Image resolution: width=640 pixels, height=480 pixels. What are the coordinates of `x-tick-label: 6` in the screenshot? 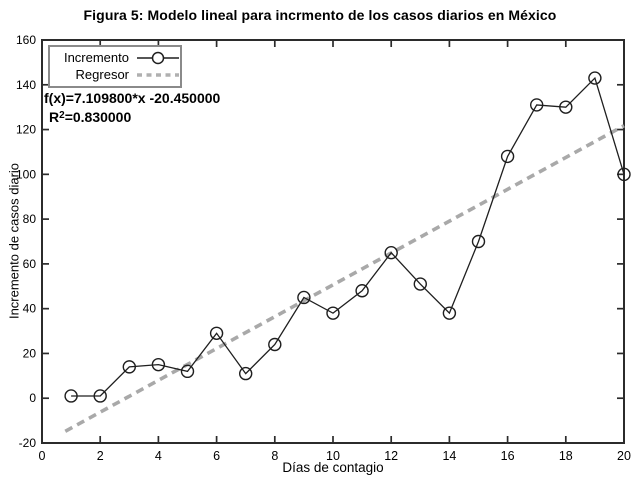 It's located at (216, 456).